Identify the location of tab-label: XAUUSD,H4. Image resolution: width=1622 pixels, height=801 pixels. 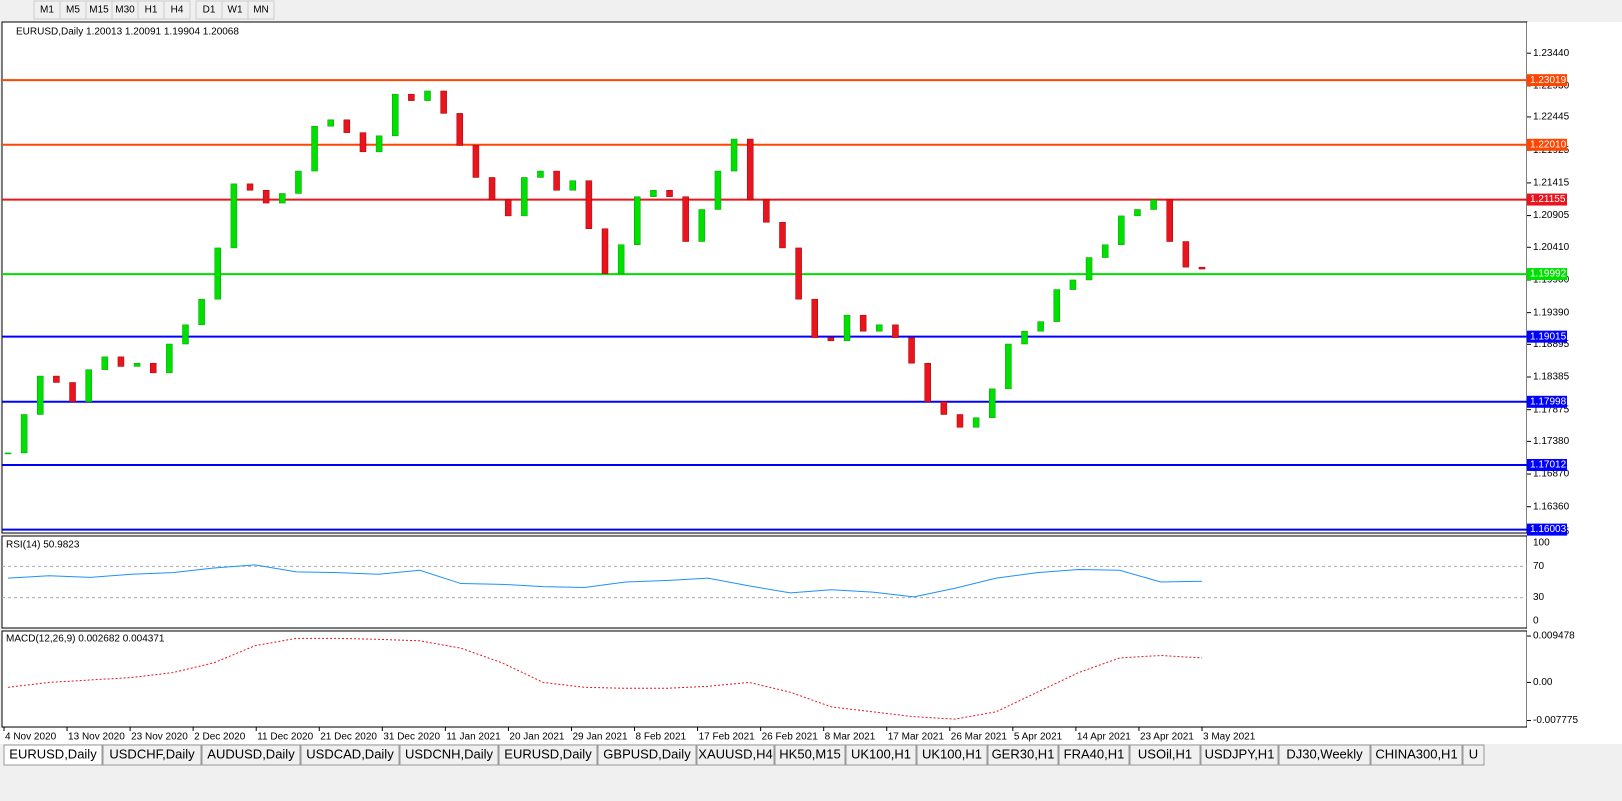
(735, 753).